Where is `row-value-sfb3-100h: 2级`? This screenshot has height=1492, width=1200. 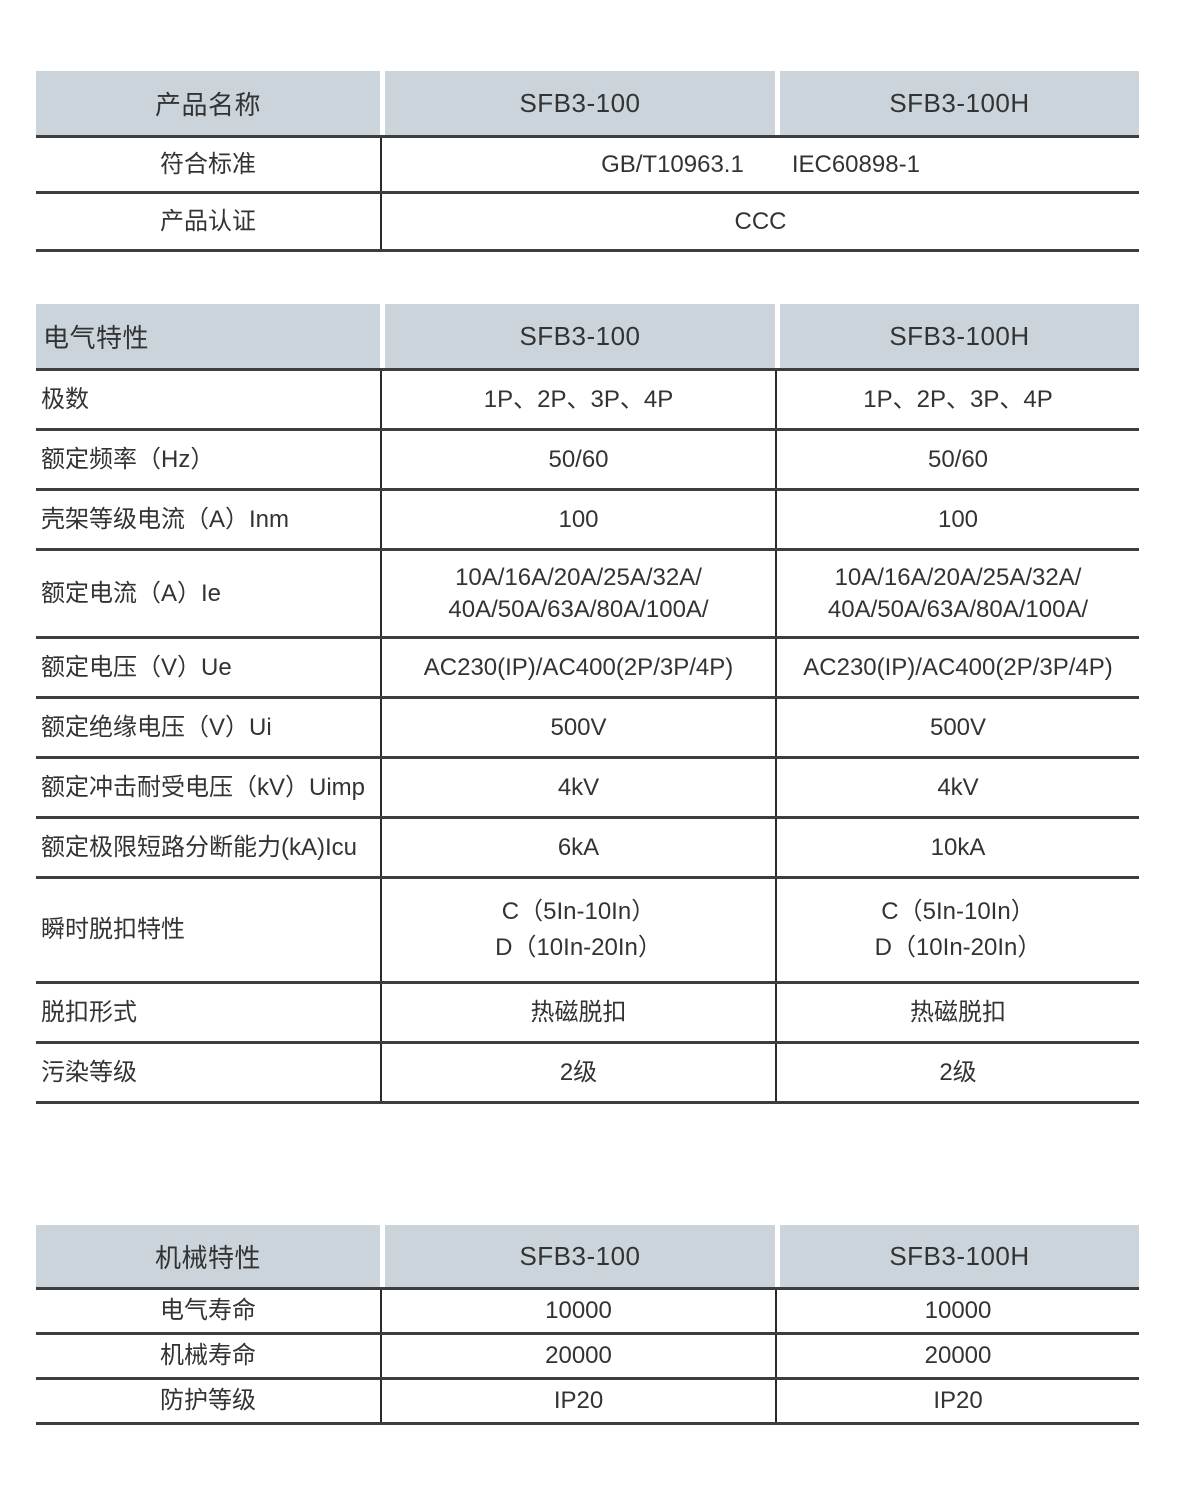
row-value-sfb3-100h: 2级 is located at coordinates (957, 1072).